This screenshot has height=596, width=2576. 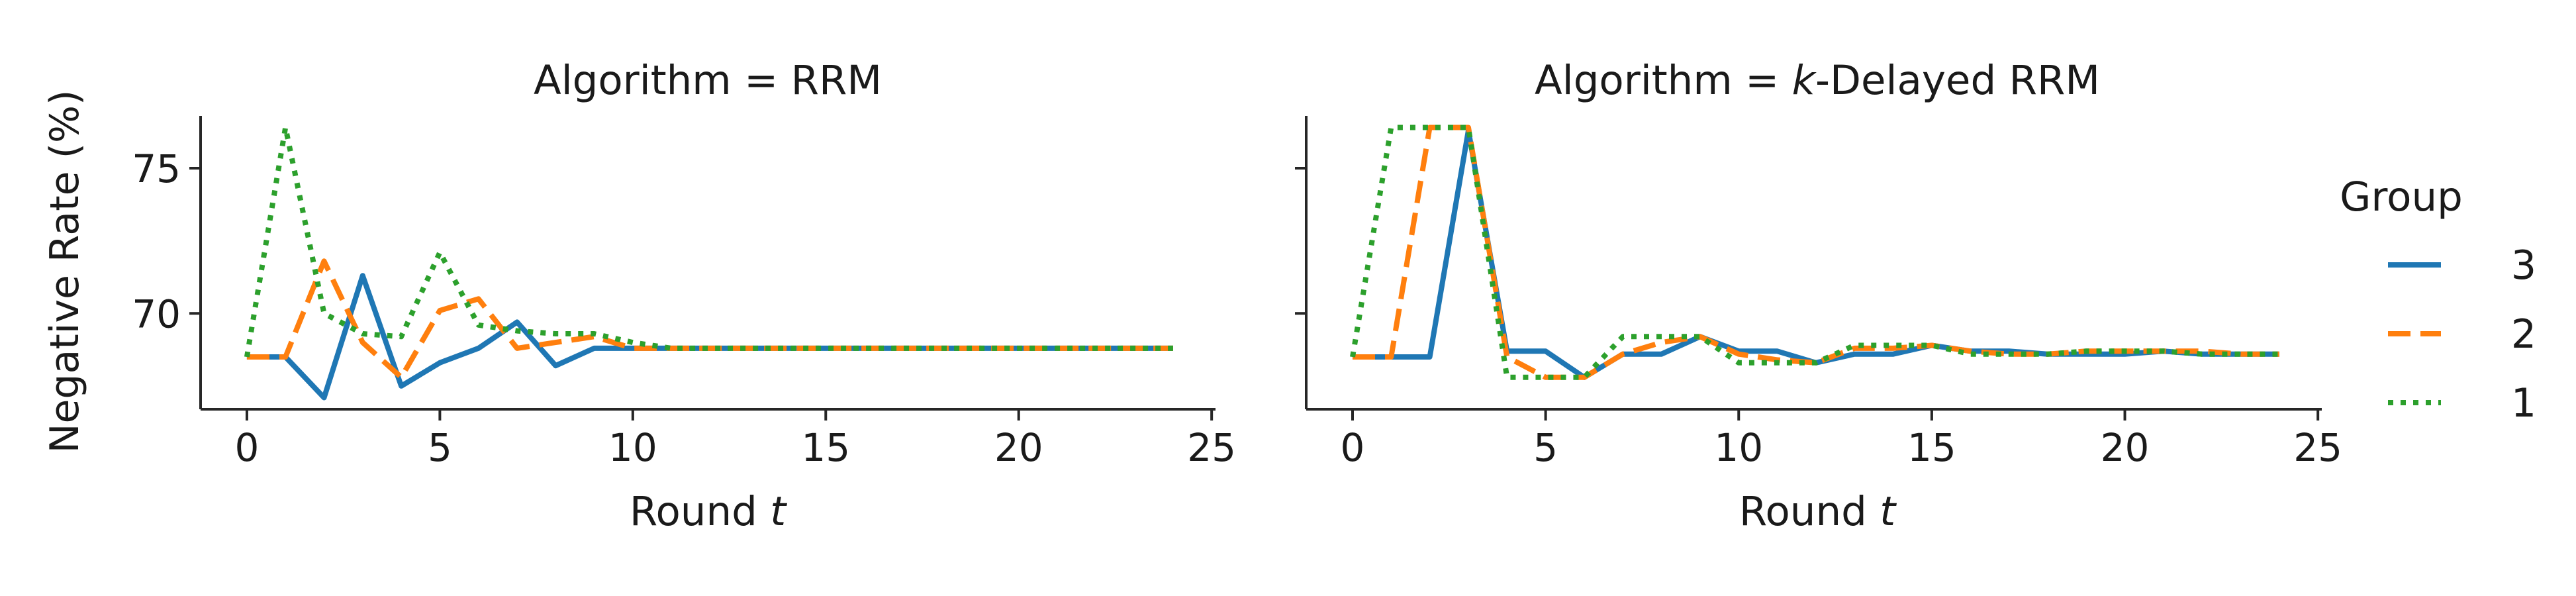 What do you see at coordinates (2462, 334) in the screenshot?
I see `legend-items: 3 2 1` at bounding box center [2462, 334].